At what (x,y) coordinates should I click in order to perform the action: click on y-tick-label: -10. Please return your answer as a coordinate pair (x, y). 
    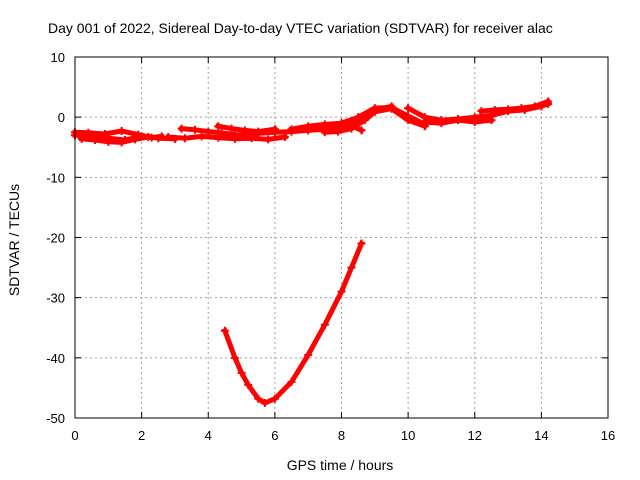
    Looking at the image, I should click on (55, 177).